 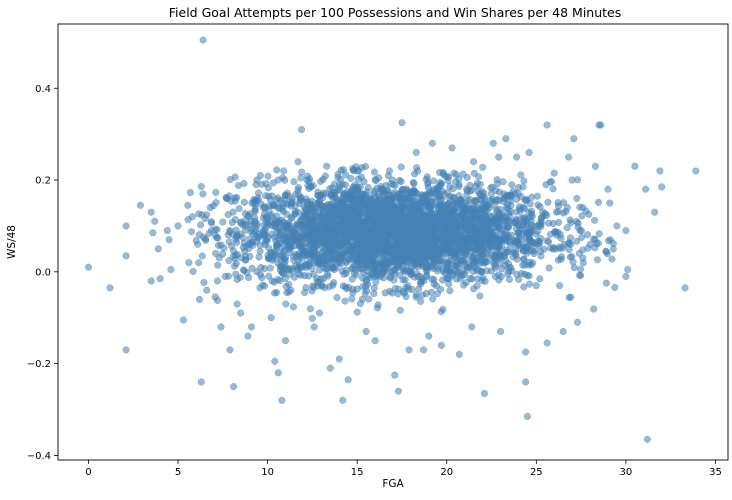 What do you see at coordinates (39, 364) in the screenshot?
I see `y-tick-label: −0.2` at bounding box center [39, 364].